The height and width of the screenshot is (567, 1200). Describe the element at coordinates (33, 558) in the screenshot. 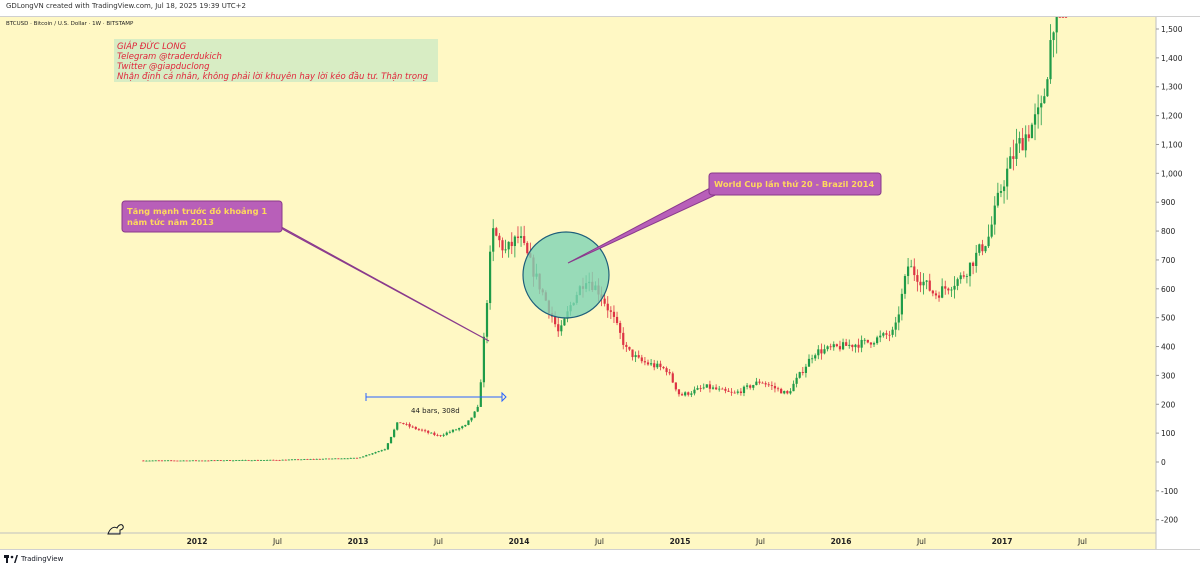

I see `tradingview-logo: TradingView` at that location.